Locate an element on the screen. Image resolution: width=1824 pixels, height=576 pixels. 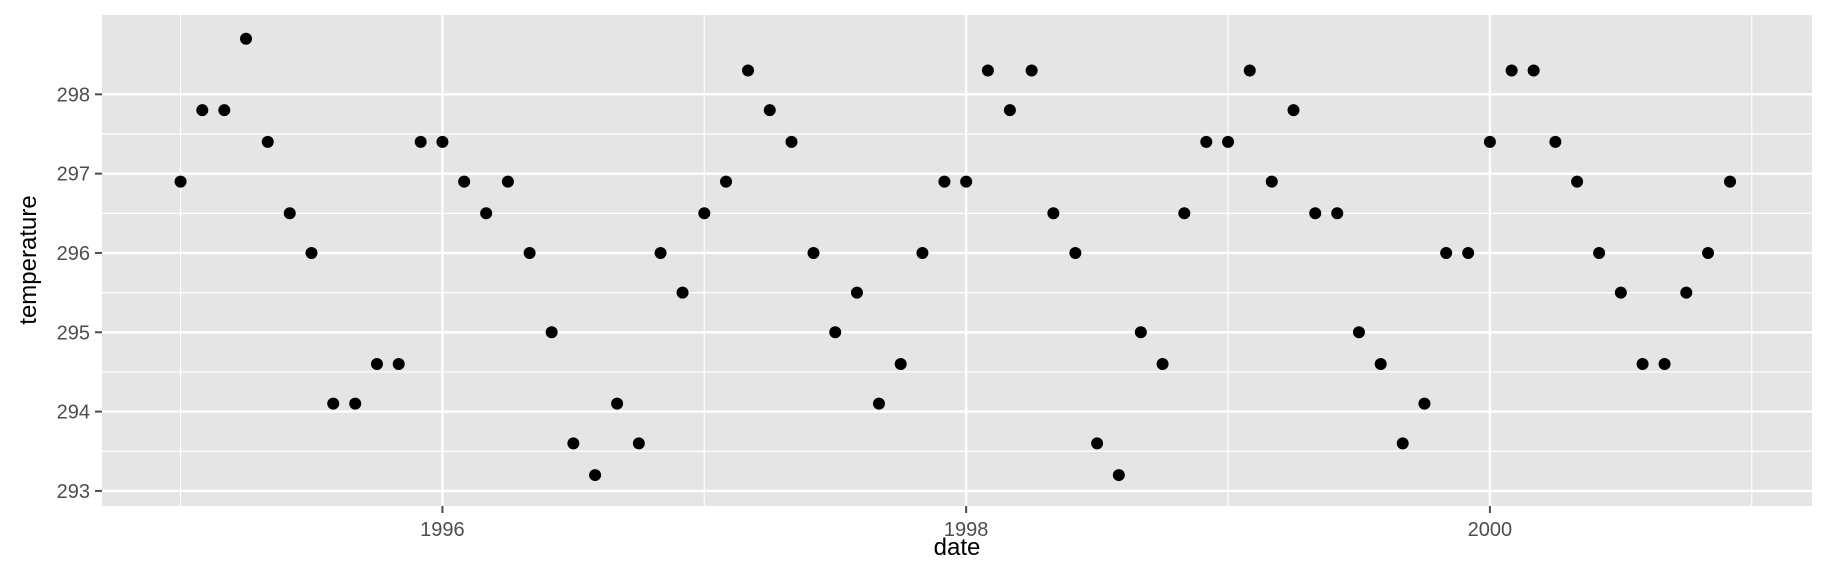
y-tick-label: 298 is located at coordinates (73, 95).